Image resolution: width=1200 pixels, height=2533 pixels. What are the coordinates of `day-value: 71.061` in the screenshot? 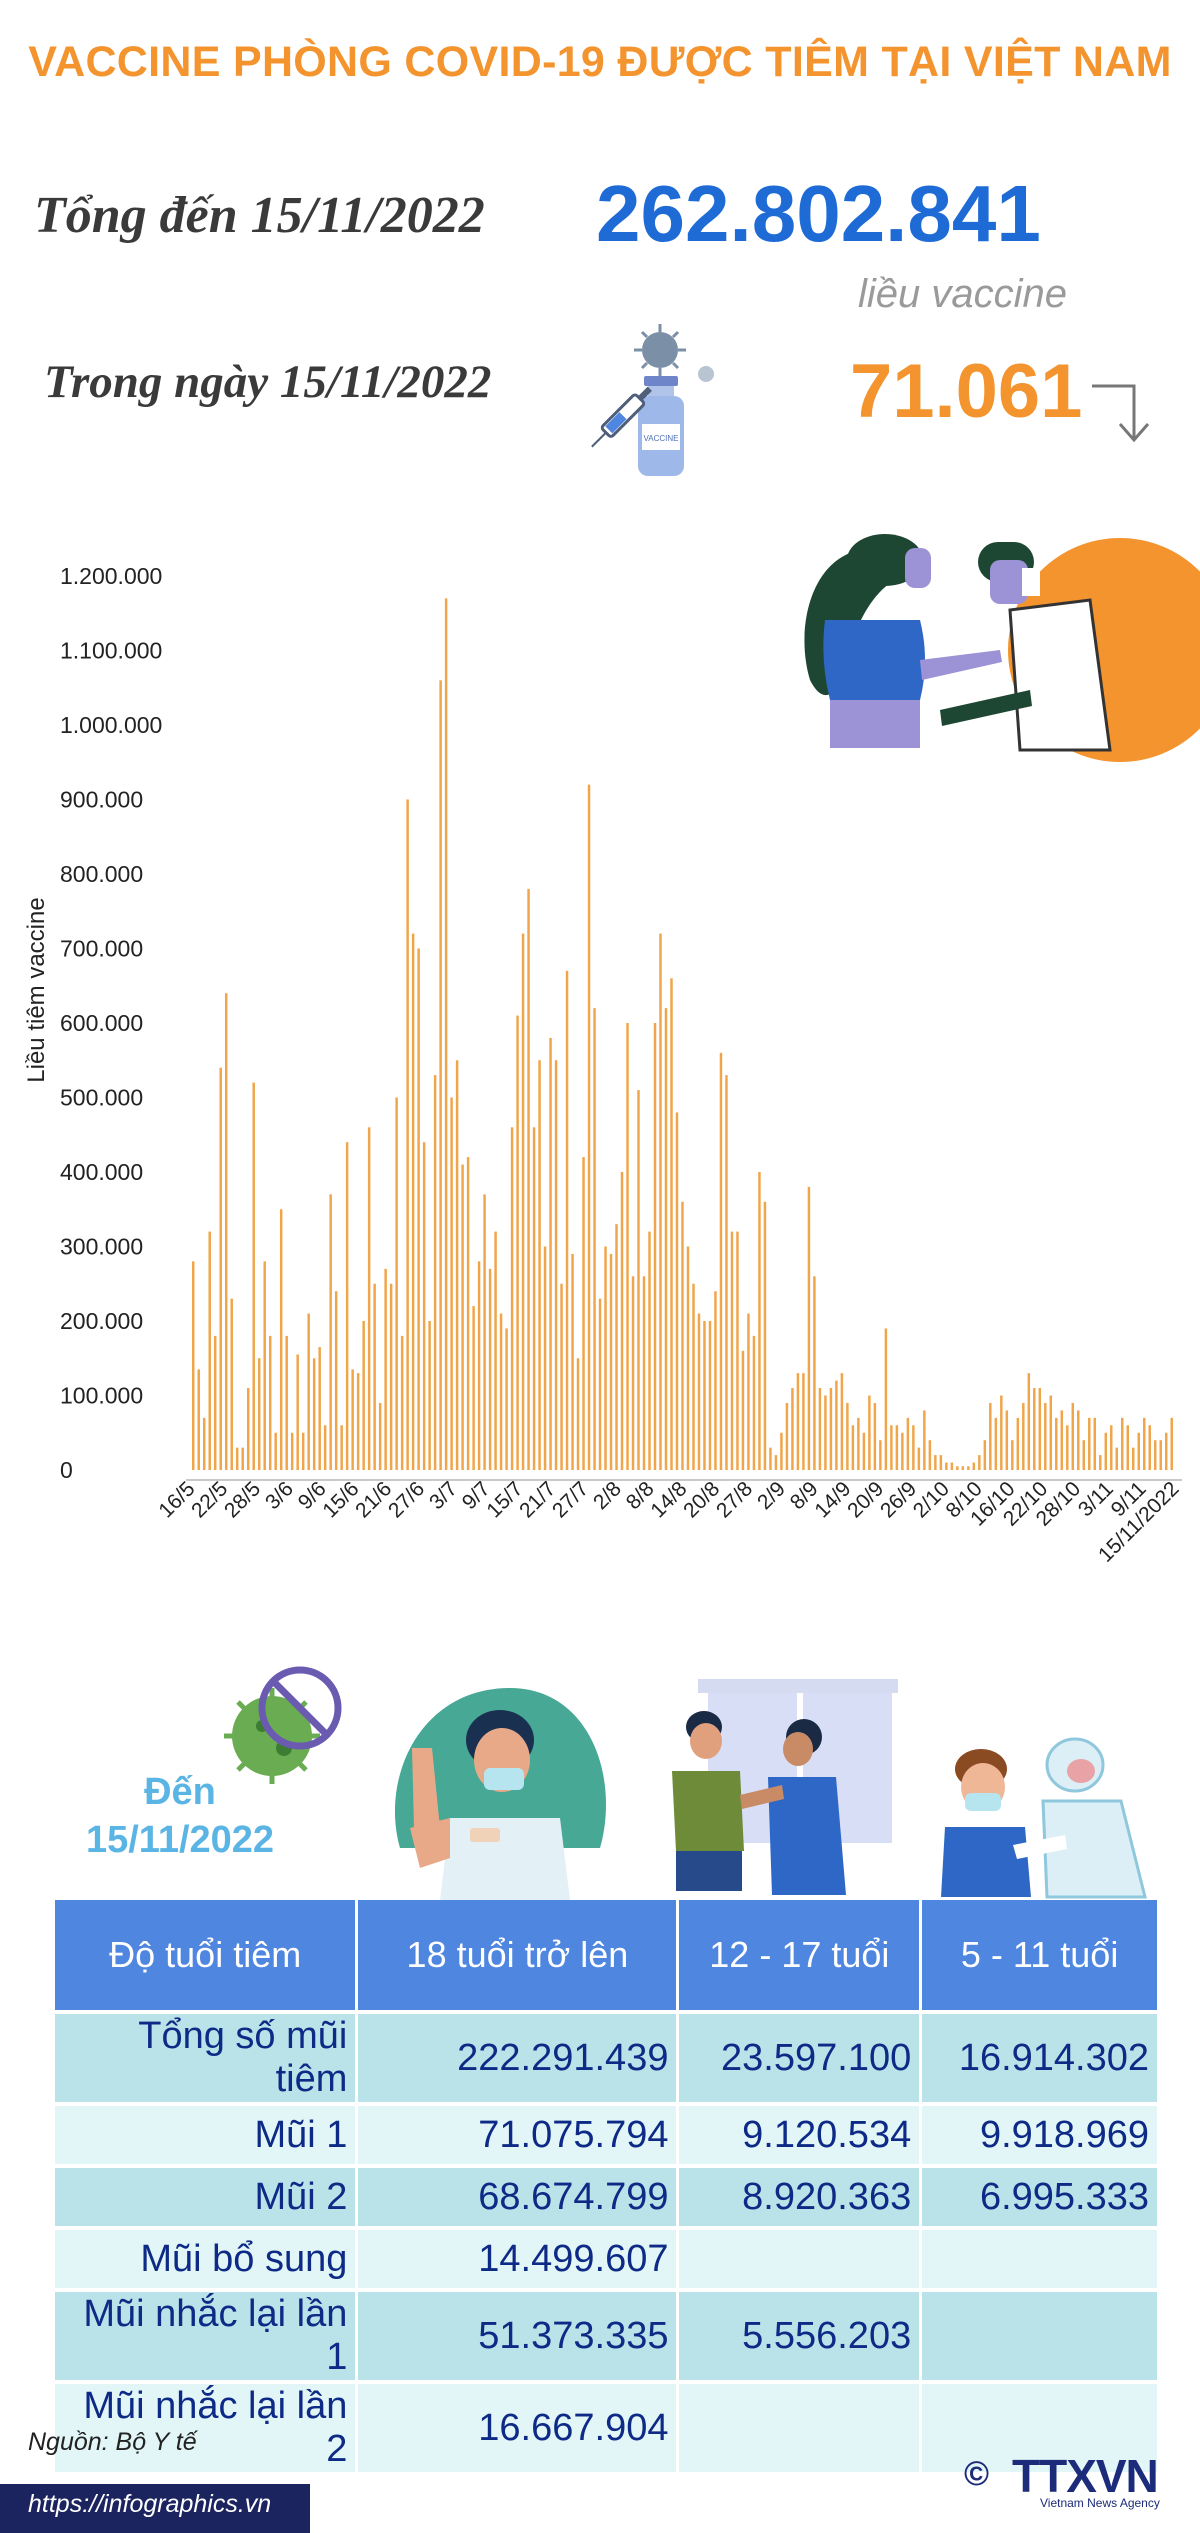 It's located at (966, 391).